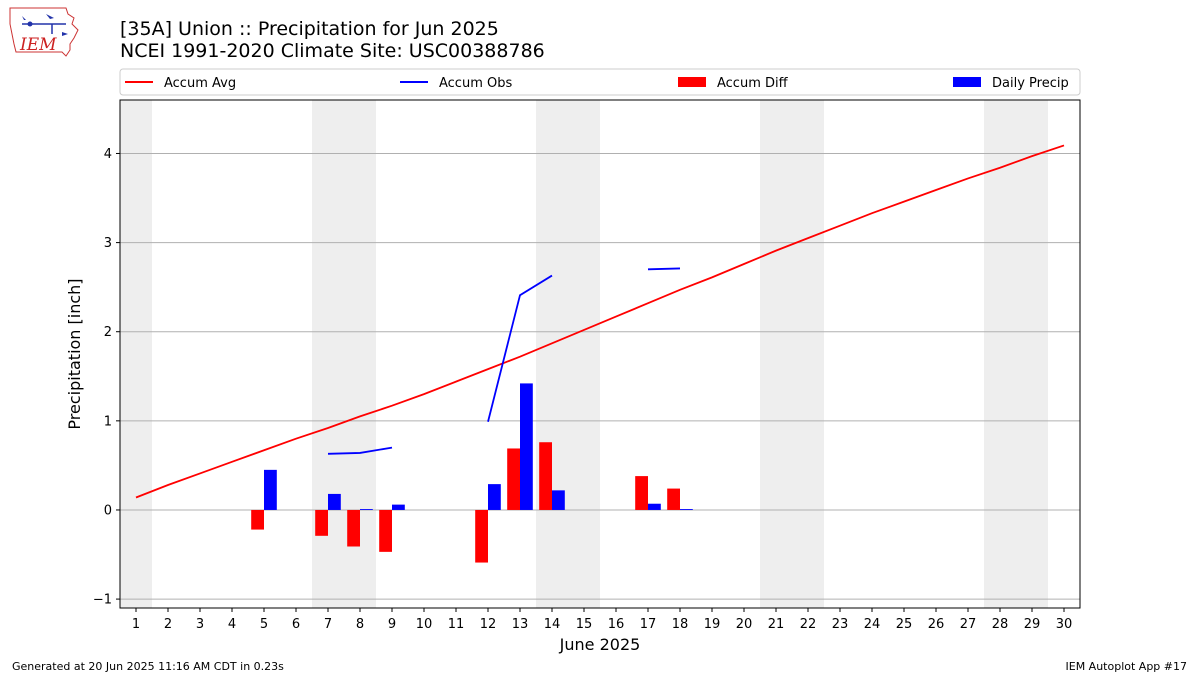 The image size is (1200, 675). Describe the element at coordinates (328, 624) in the screenshot. I see `x-tick-label: 7` at that location.